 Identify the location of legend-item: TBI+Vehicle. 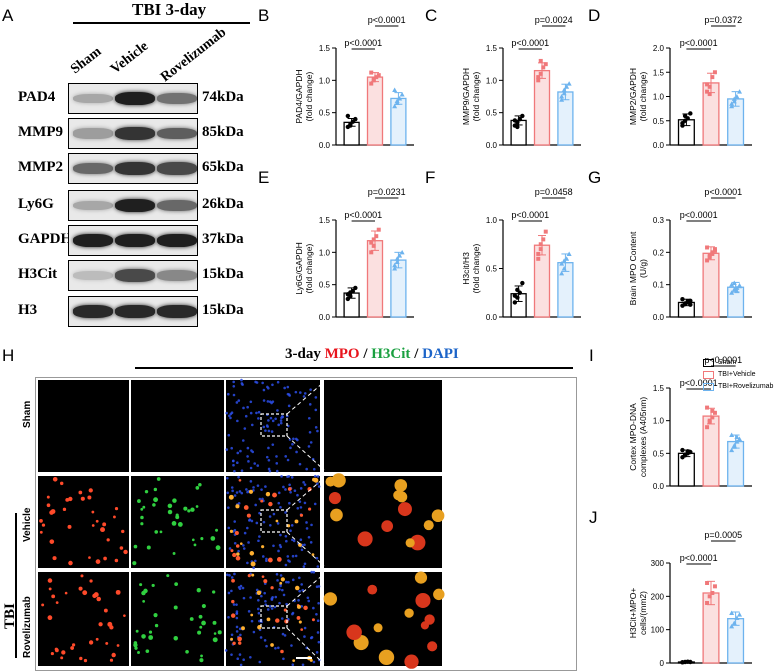
(738, 375).